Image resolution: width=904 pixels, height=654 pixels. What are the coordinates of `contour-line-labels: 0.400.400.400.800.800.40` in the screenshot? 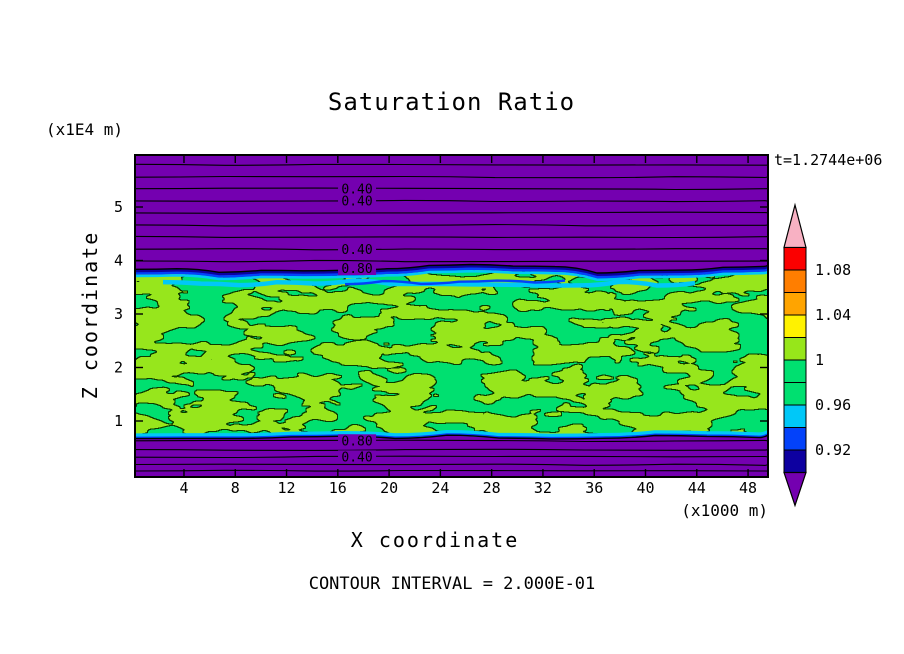 It's located at (357, 323).